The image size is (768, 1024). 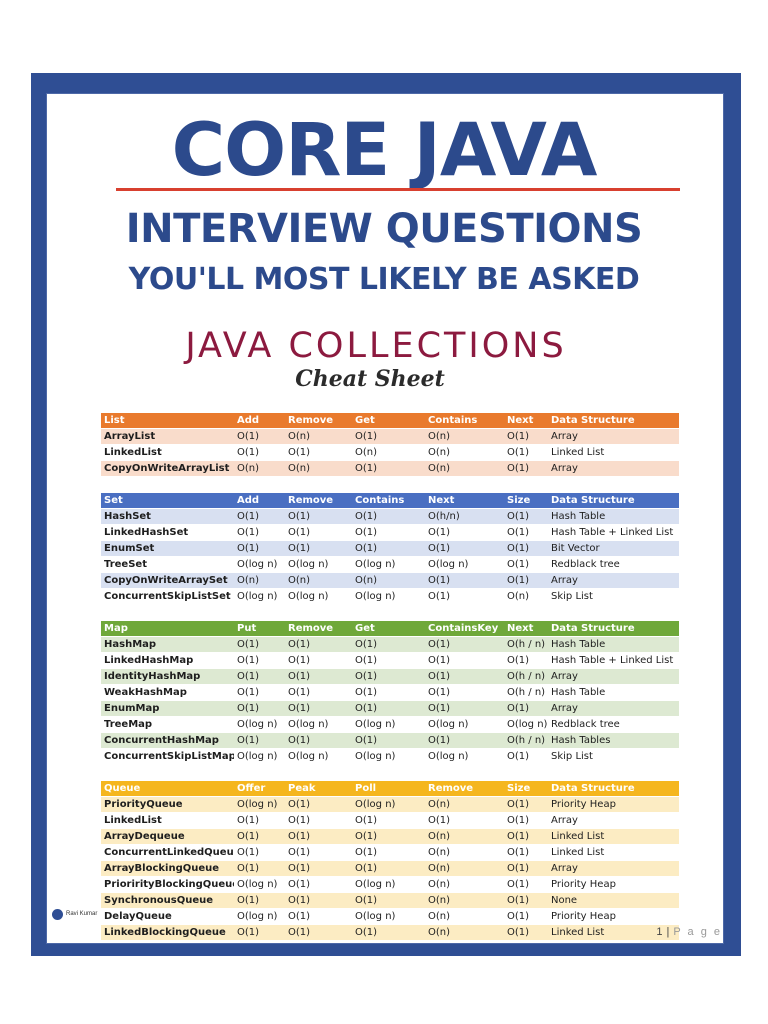 I want to click on section-spacer, so click(x=390, y=772).